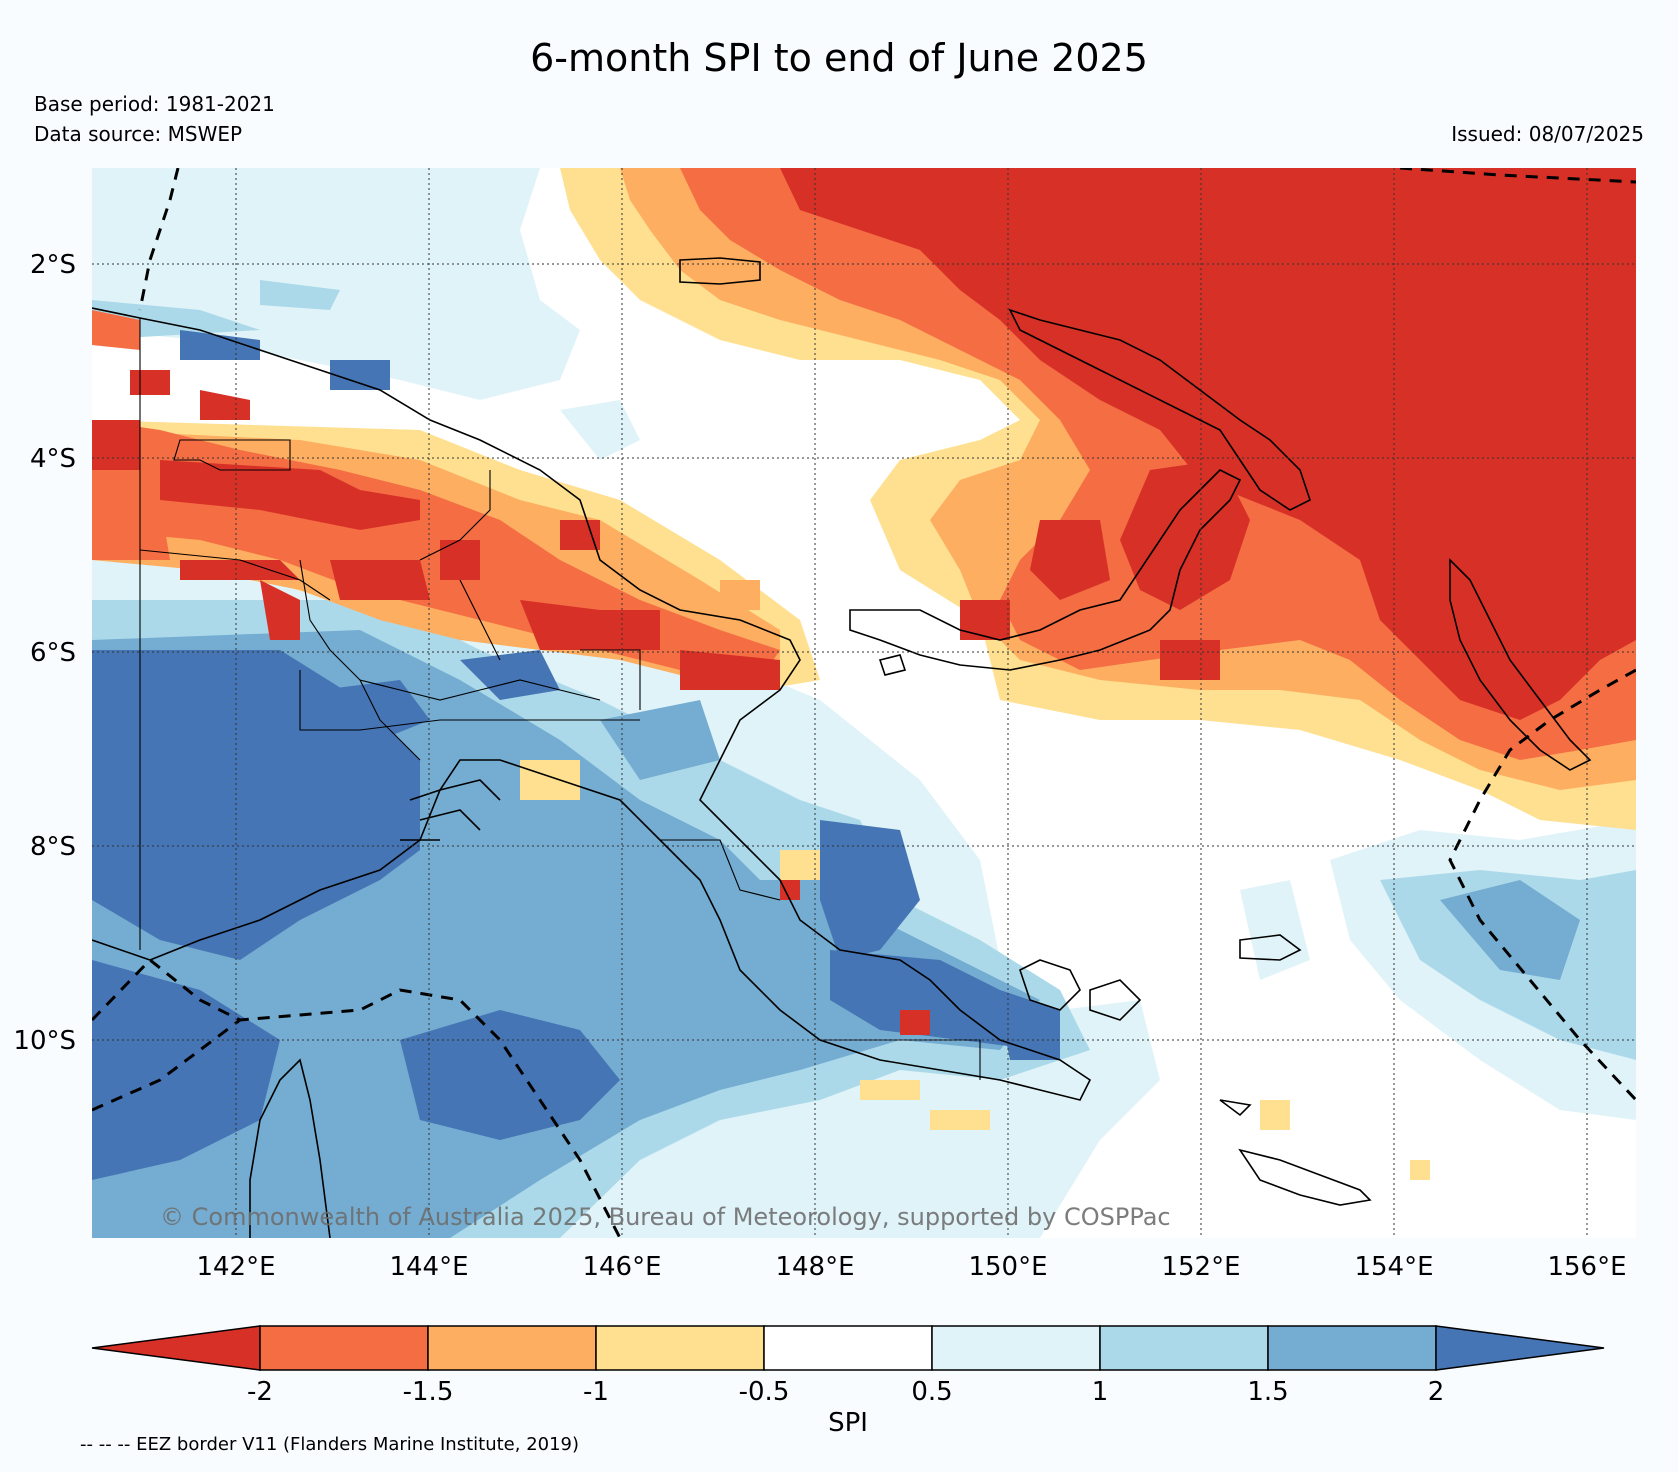  I want to click on lon-tick-label: 150°E, so click(1007, 1267).